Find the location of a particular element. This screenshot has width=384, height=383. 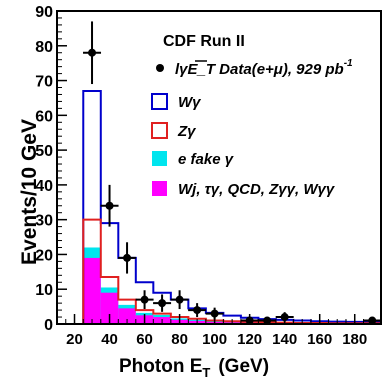

x-tick-label-3: 80 is located at coordinates (179, 339).